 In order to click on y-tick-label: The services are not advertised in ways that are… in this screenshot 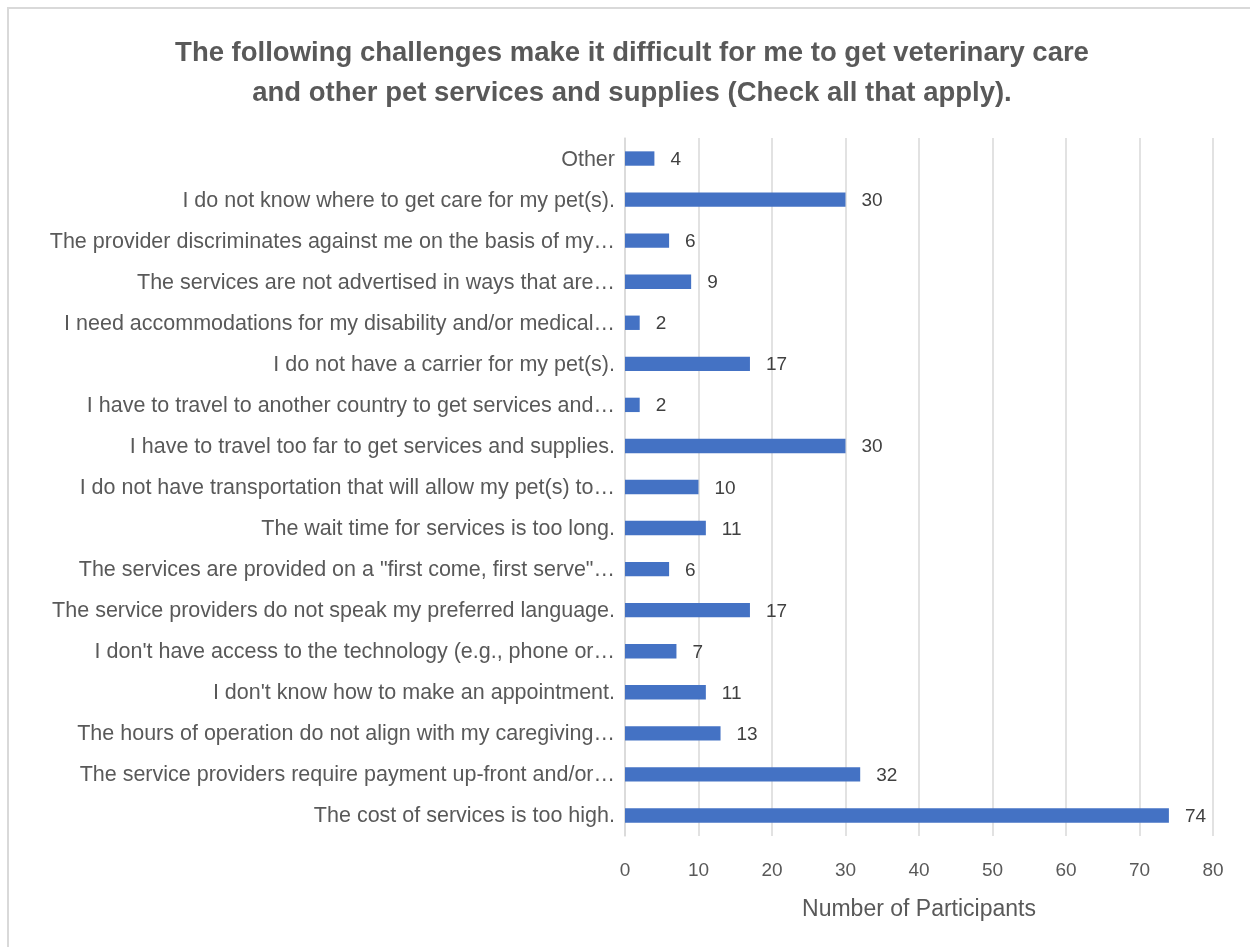, I will do `click(376, 281)`.